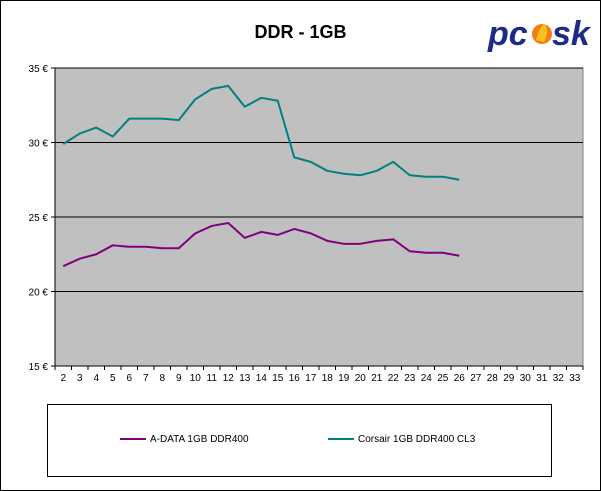 The image size is (601, 491). I want to click on x-tick-label: 16, so click(295, 378).